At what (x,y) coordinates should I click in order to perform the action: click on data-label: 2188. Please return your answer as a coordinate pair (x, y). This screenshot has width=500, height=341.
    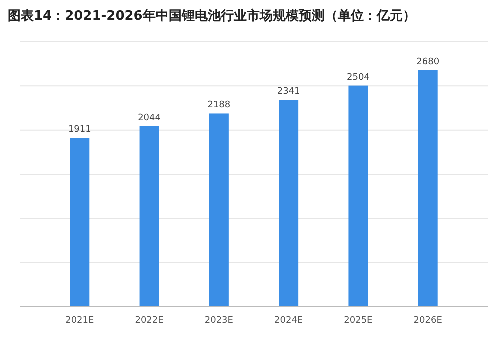
    Looking at the image, I should click on (219, 105).